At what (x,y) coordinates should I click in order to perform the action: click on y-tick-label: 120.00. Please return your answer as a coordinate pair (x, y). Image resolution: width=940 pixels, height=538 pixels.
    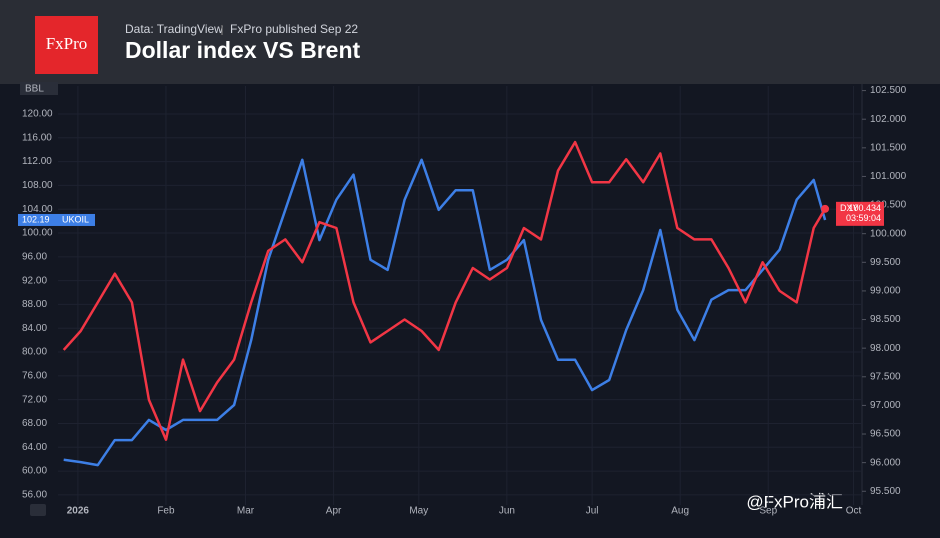
    Looking at the image, I should click on (37, 114).